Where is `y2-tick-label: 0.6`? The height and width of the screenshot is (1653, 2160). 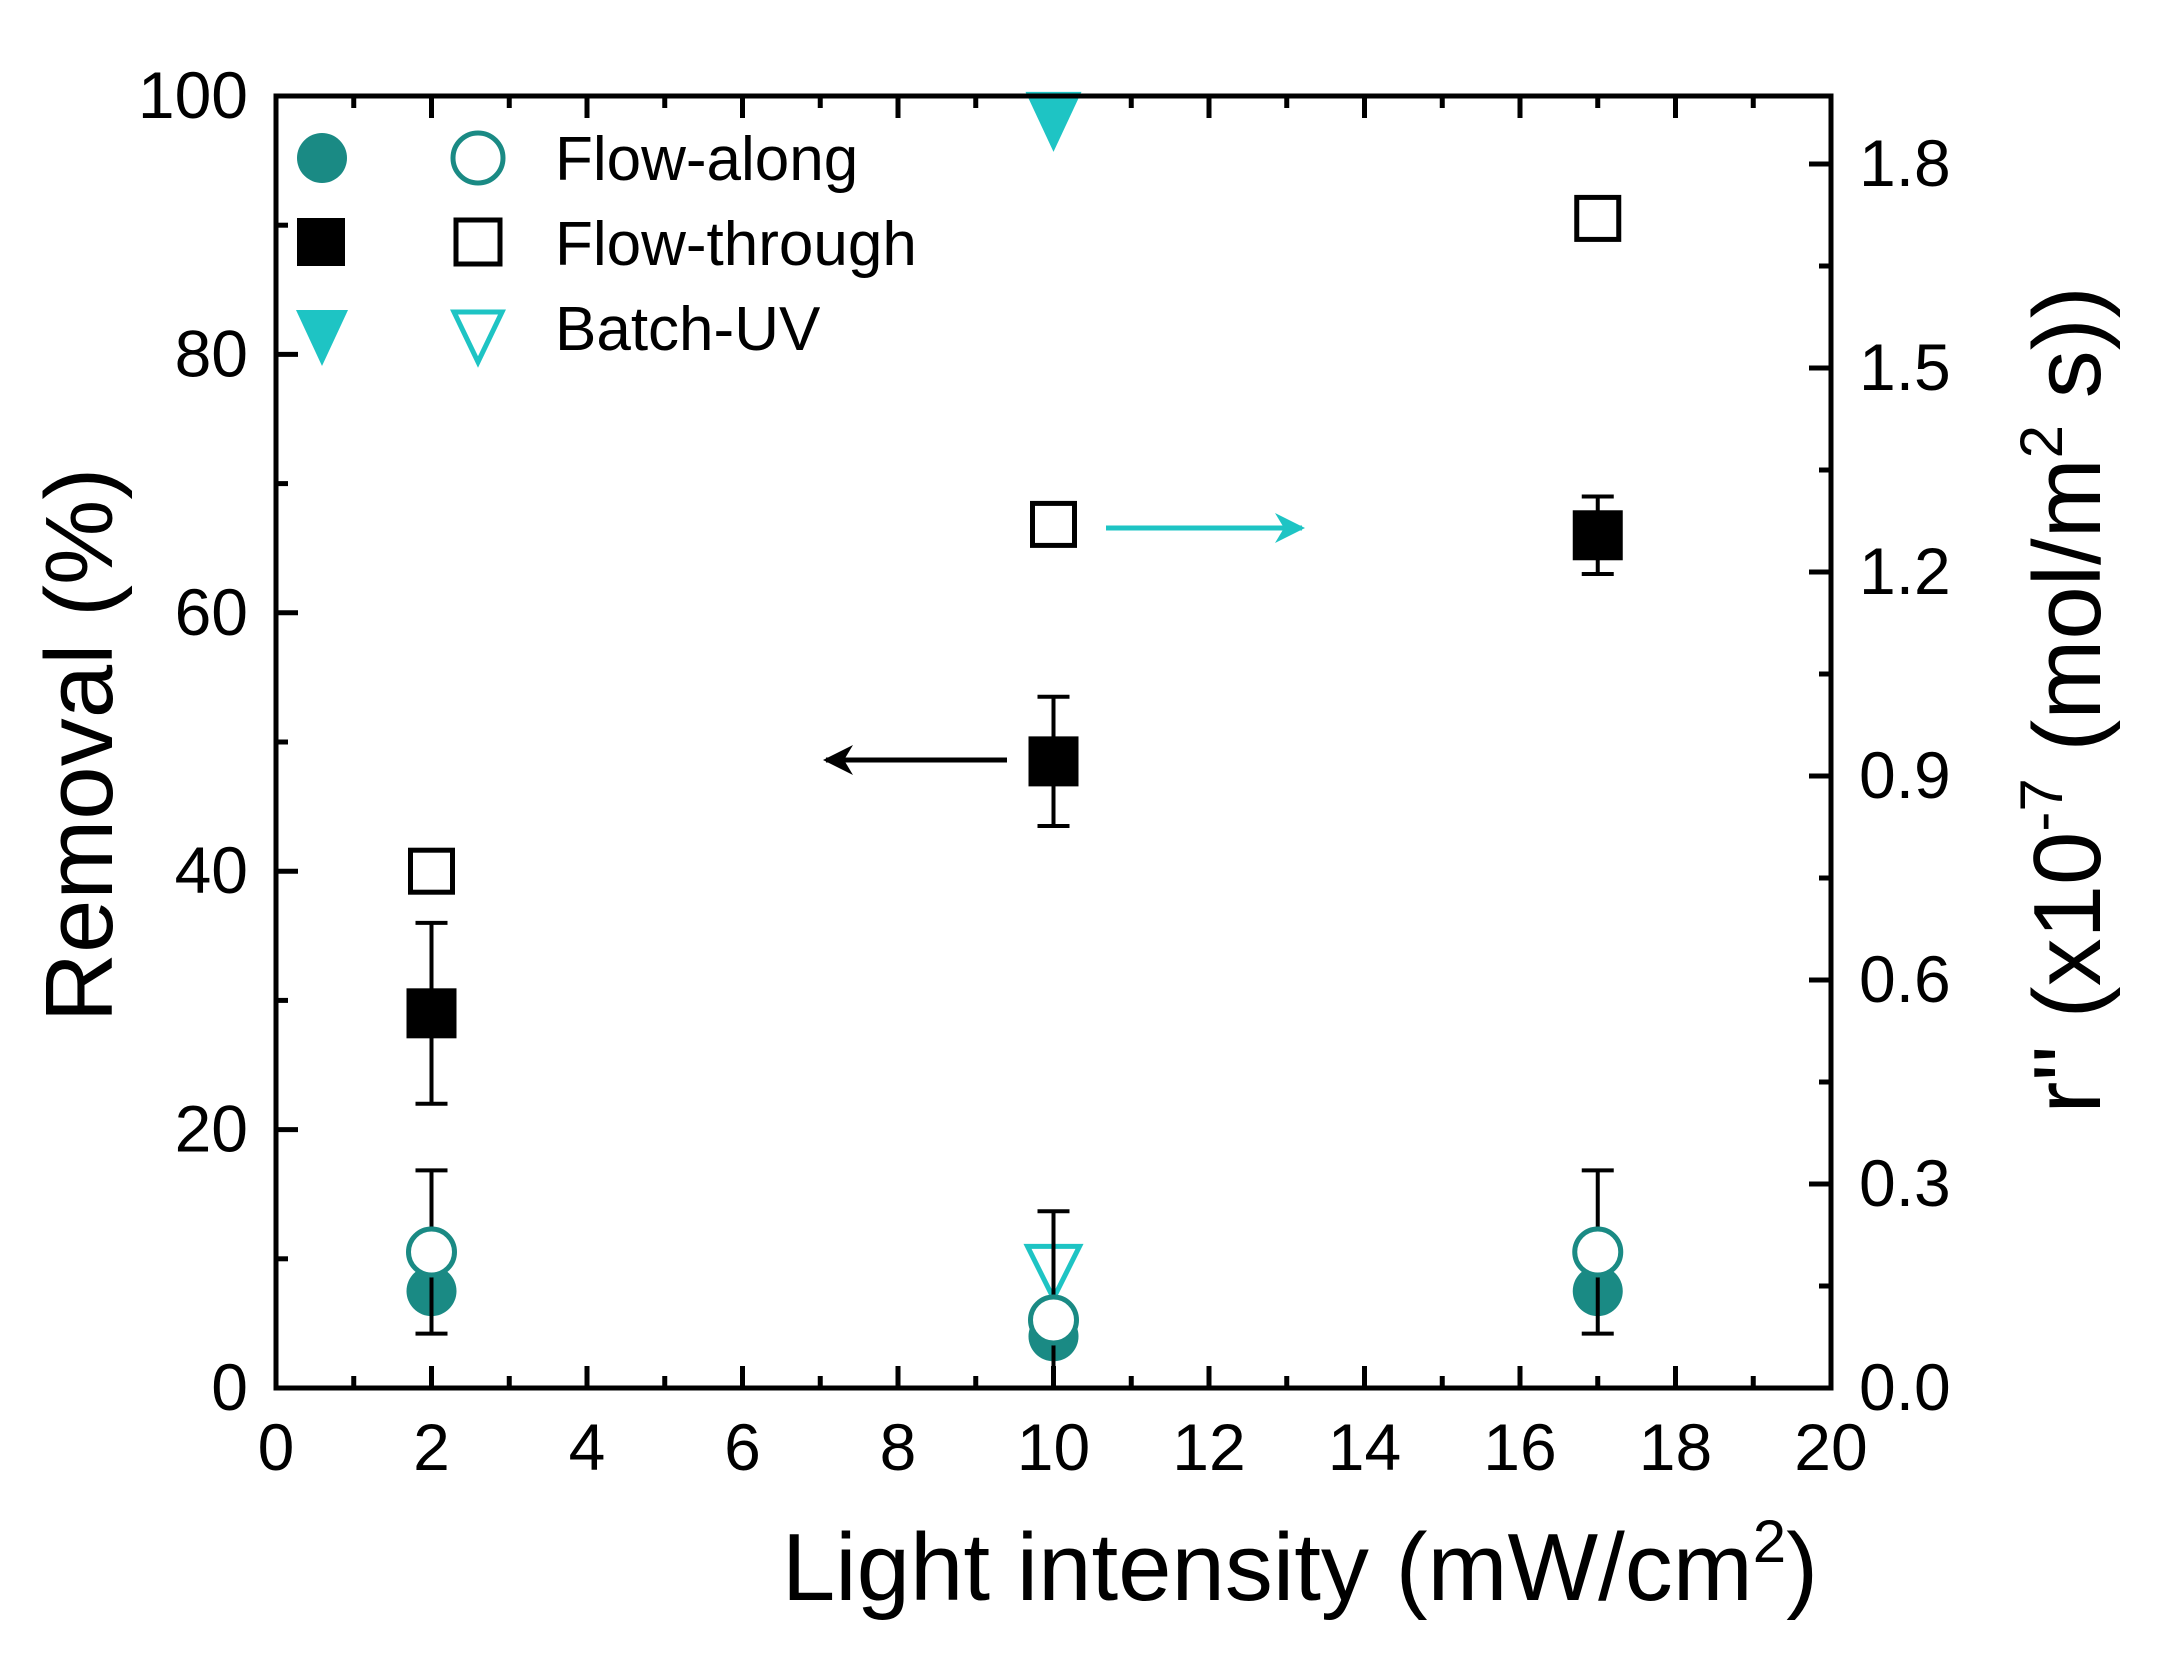 y2-tick-label: 0.6 is located at coordinates (1905, 979).